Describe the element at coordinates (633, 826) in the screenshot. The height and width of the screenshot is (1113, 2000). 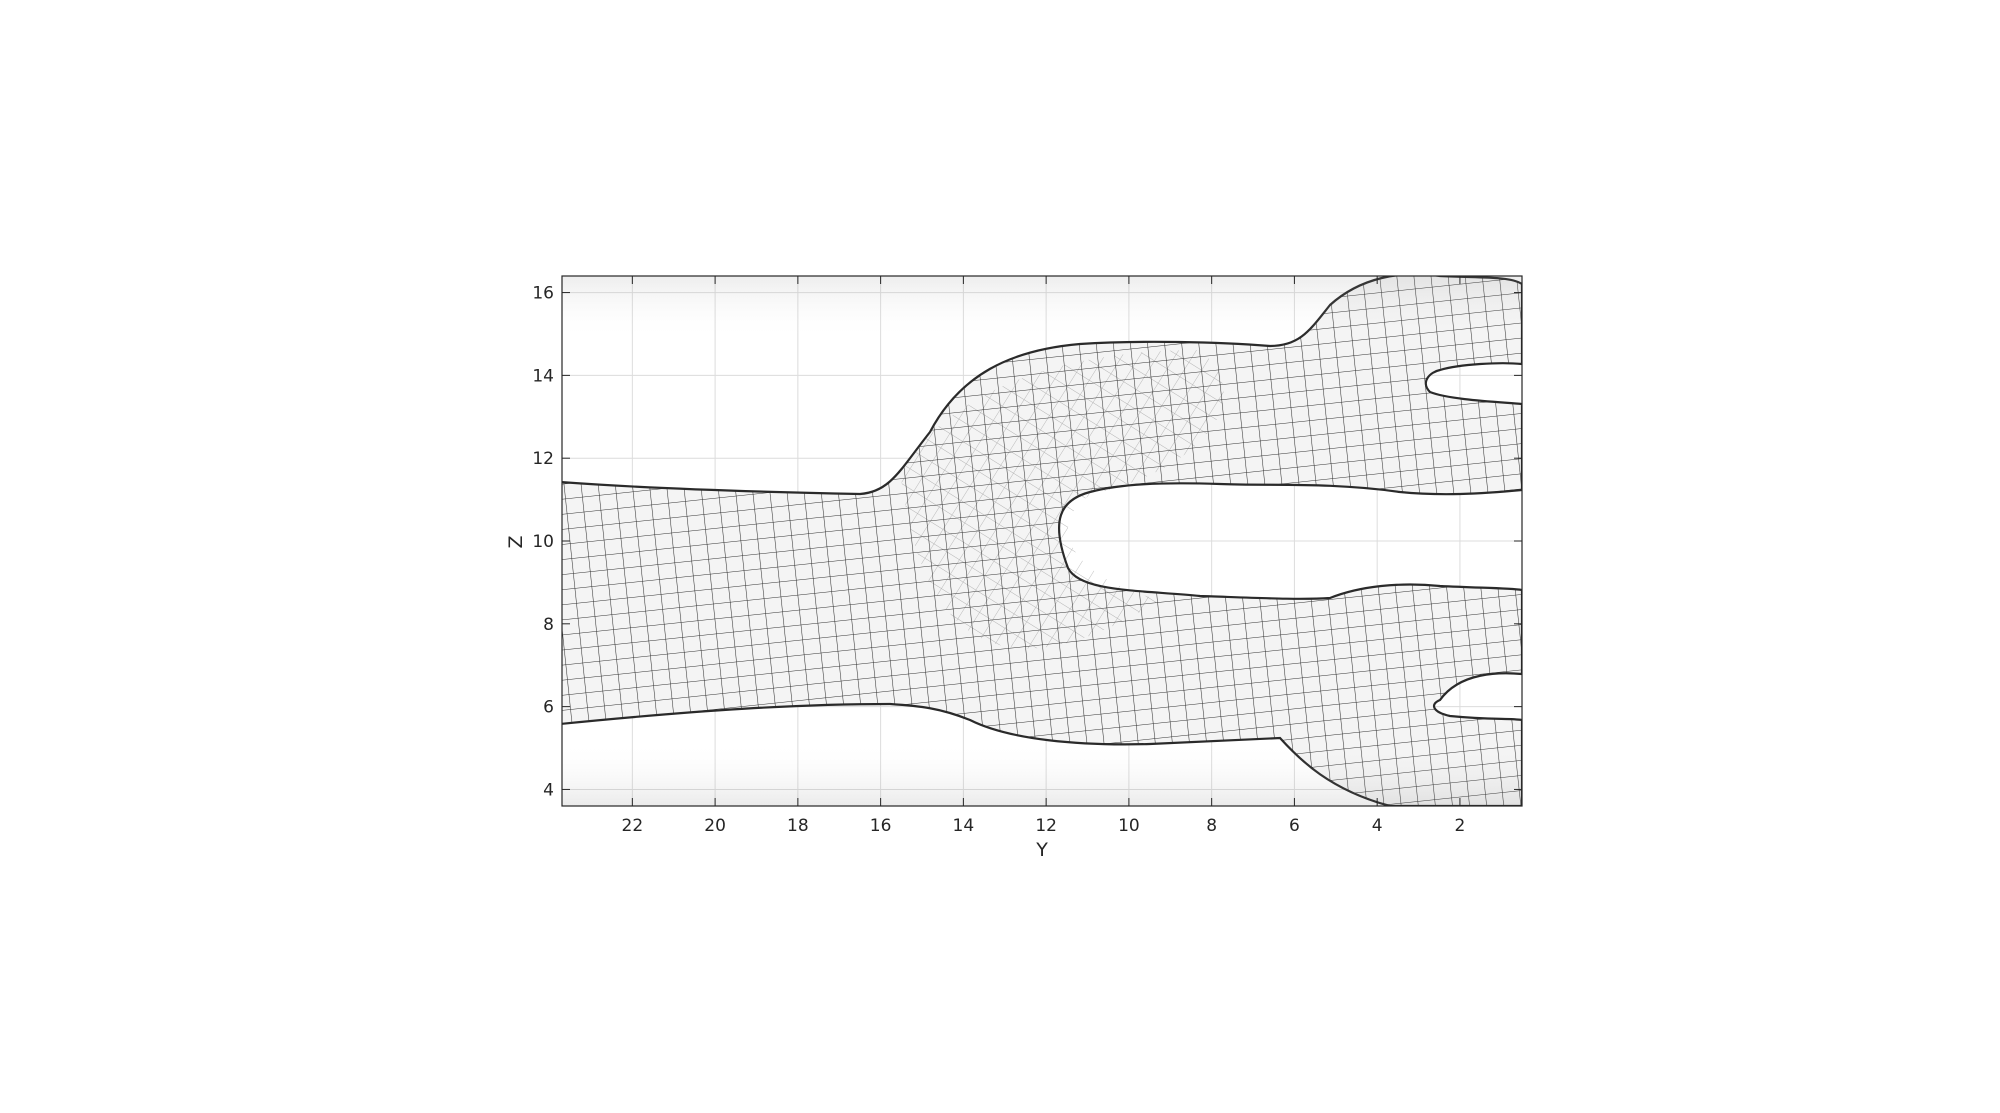
I see `x-tick-label: 22` at that location.